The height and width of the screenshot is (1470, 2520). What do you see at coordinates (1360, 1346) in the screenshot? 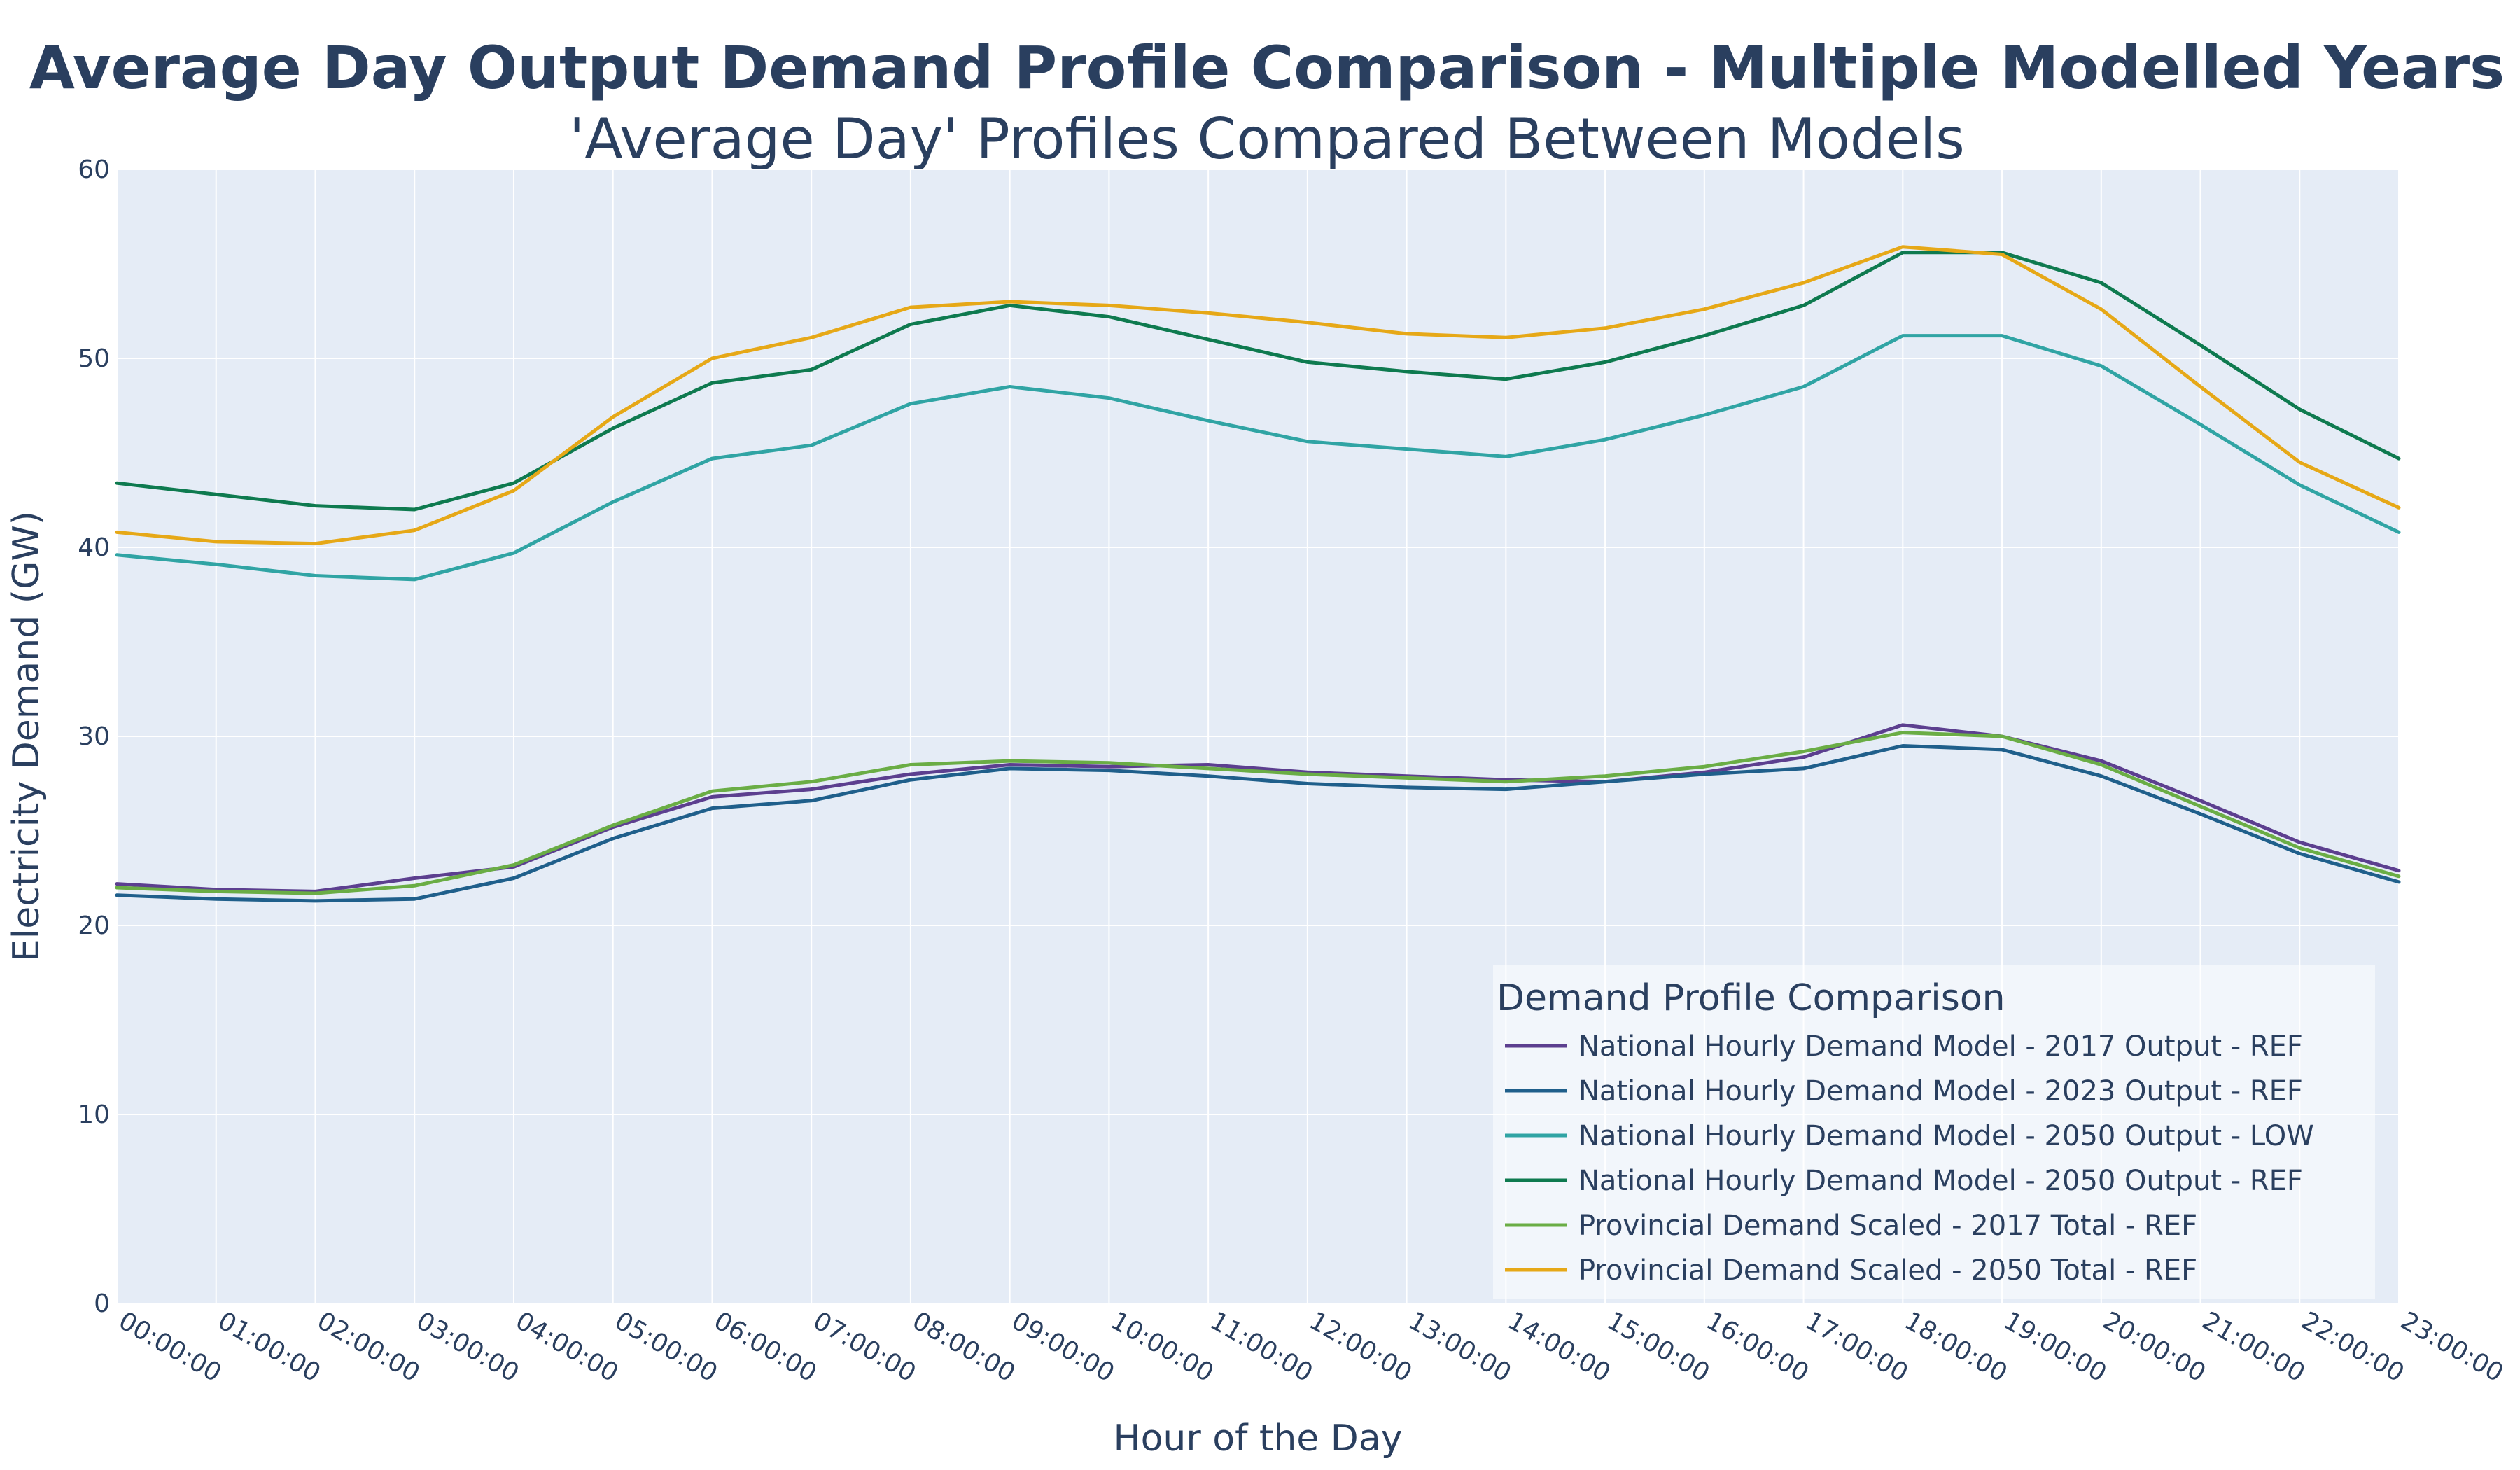
I see `x-tick-label: 12:00:00` at bounding box center [1360, 1346].